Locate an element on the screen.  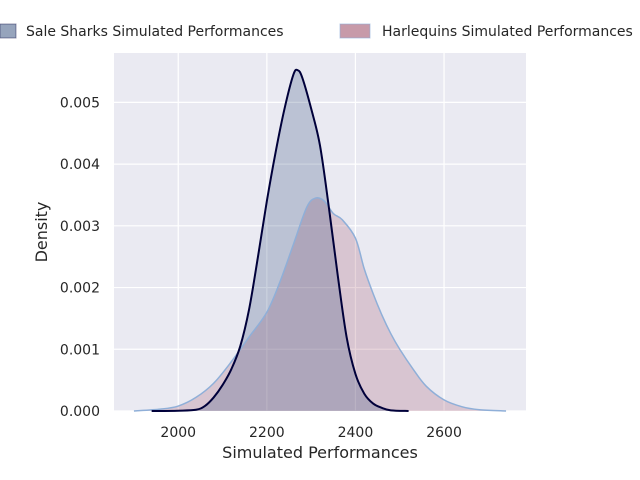
y-tick-label: 0.002 is located at coordinates (80, 289).